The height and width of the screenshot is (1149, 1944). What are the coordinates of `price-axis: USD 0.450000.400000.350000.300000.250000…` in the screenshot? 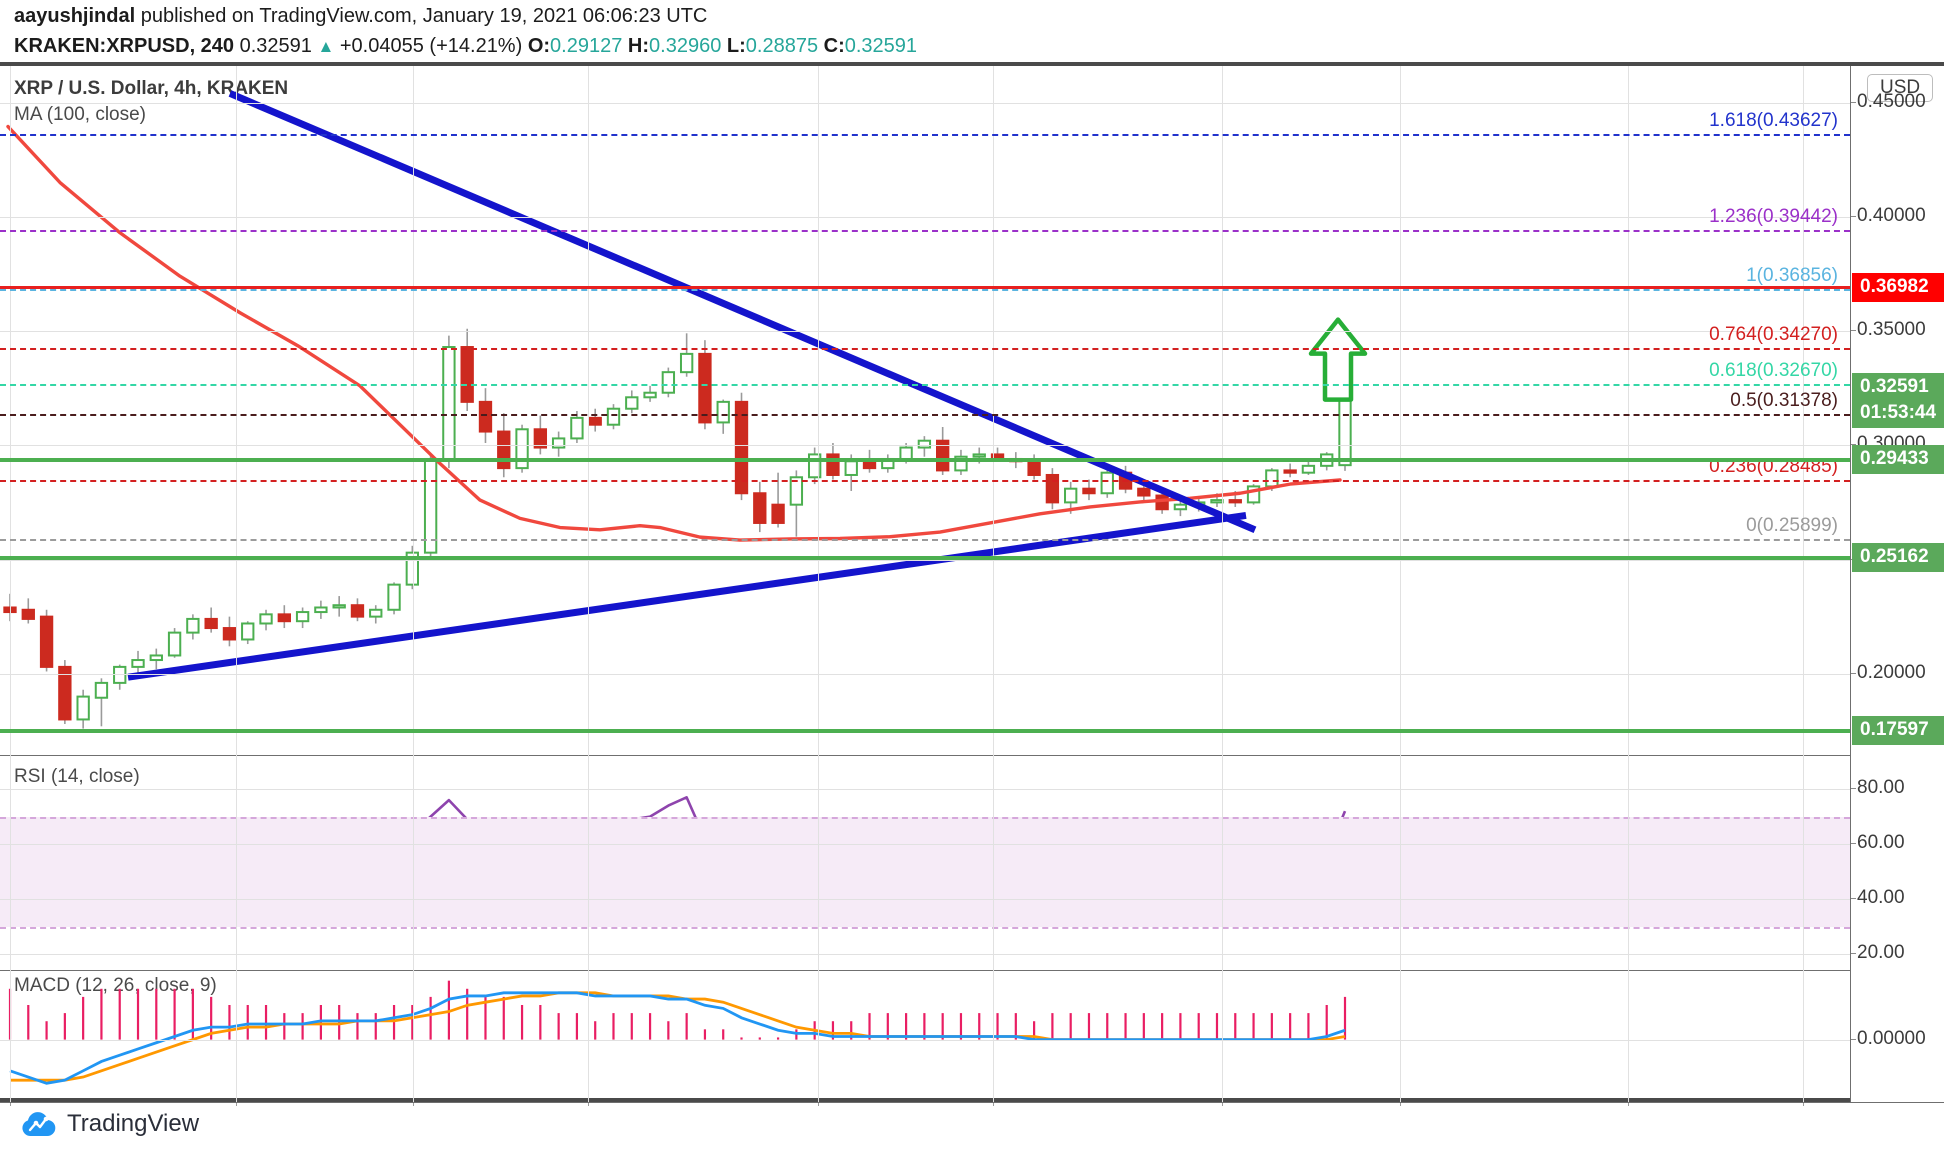 It's located at (1897, 584).